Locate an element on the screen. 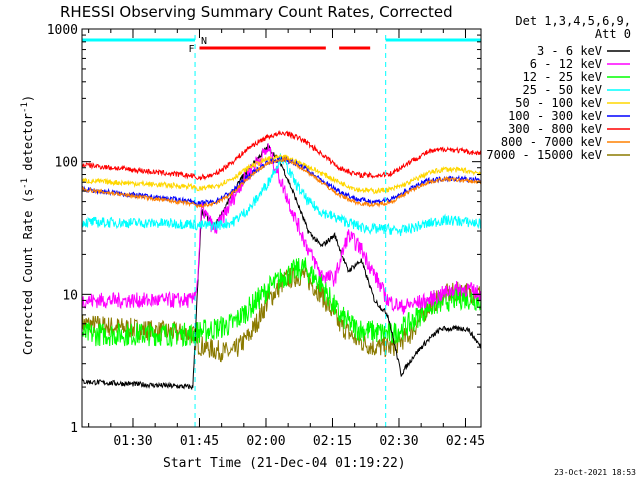  x-tick-label: 01:45 is located at coordinates (199, 441).